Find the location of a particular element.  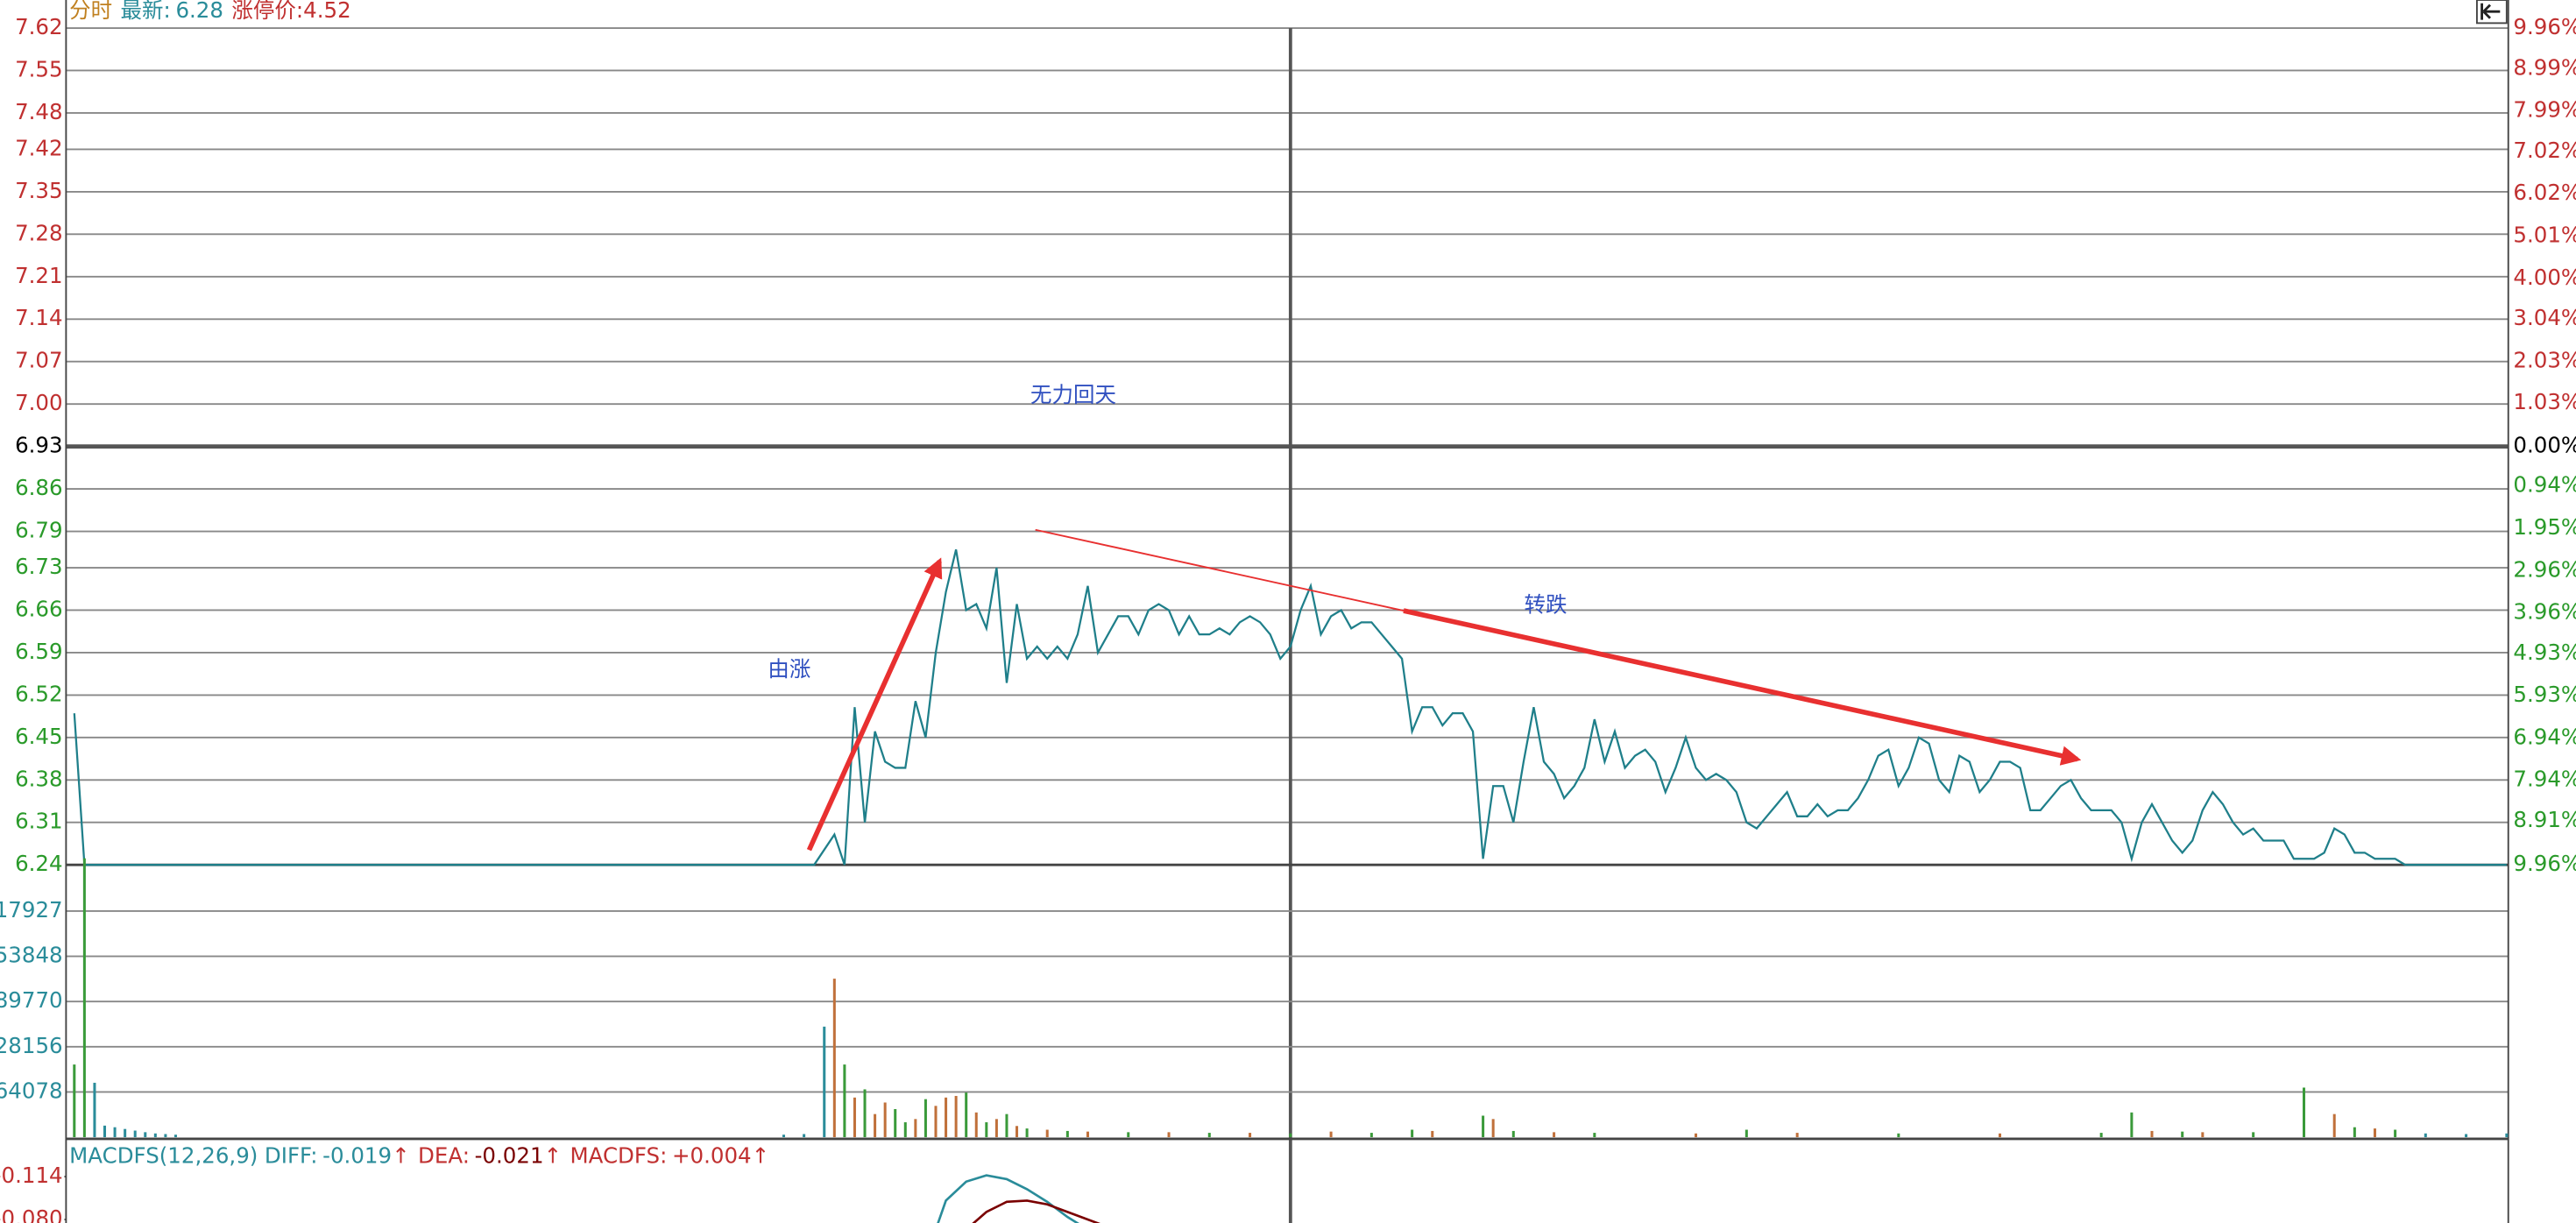

y2-tick-label: 8.99% is located at coordinates (2544, 68).